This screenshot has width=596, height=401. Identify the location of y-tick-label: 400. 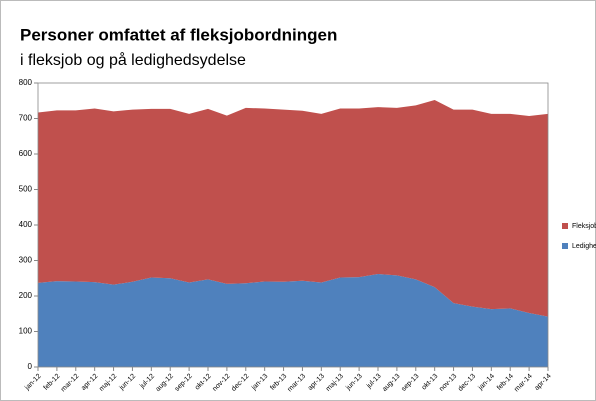
(26, 224).